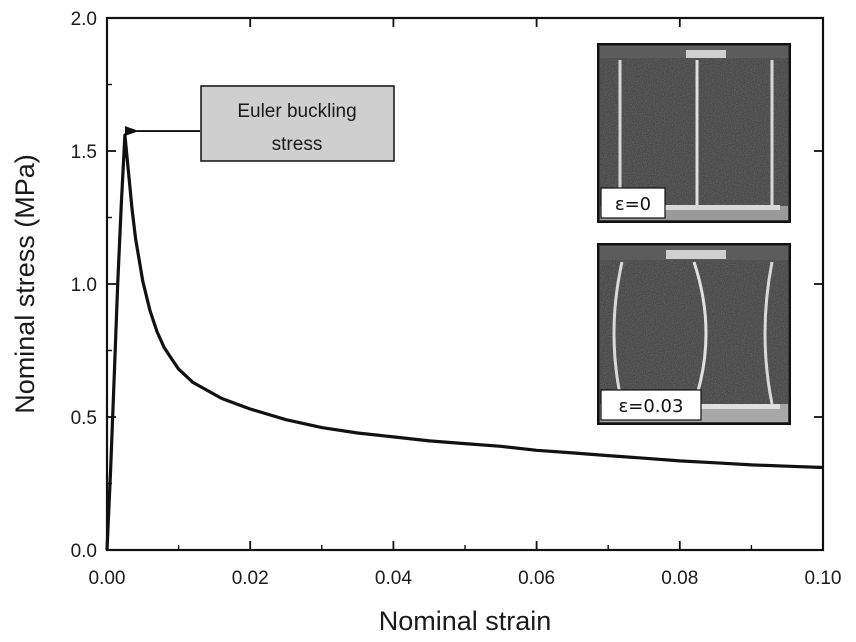  I want to click on x-tick-label: 0.08, so click(679, 578).